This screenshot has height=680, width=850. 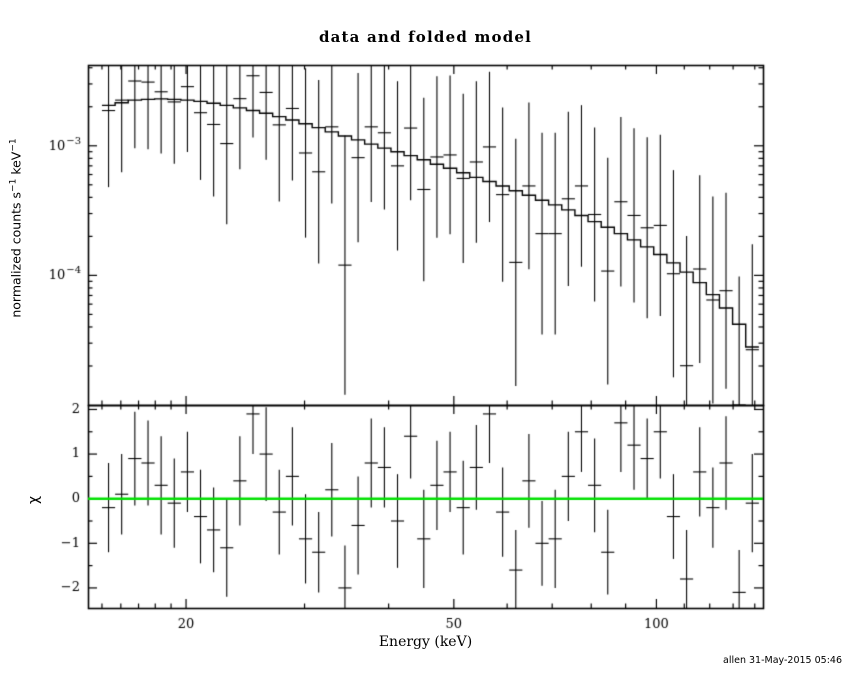 What do you see at coordinates (13, 145) in the screenshot?
I see `y-axis-label-sup2: −1` at bounding box center [13, 145].